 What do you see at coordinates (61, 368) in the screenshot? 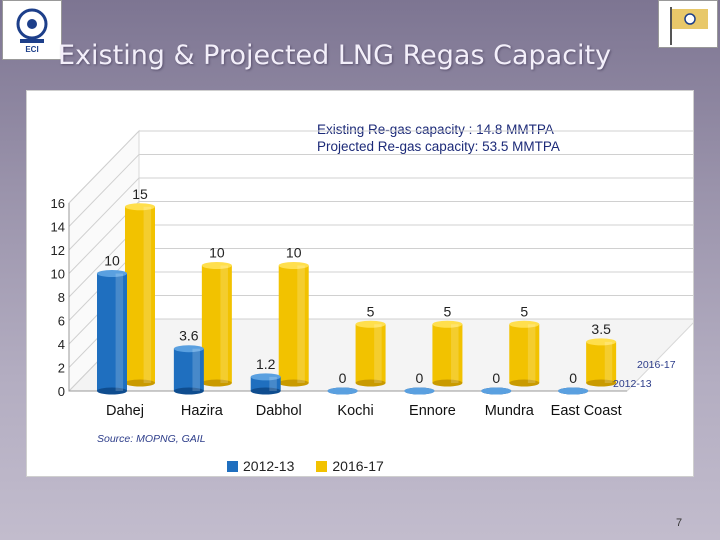
I see `y-tick-label: 2` at bounding box center [61, 368].